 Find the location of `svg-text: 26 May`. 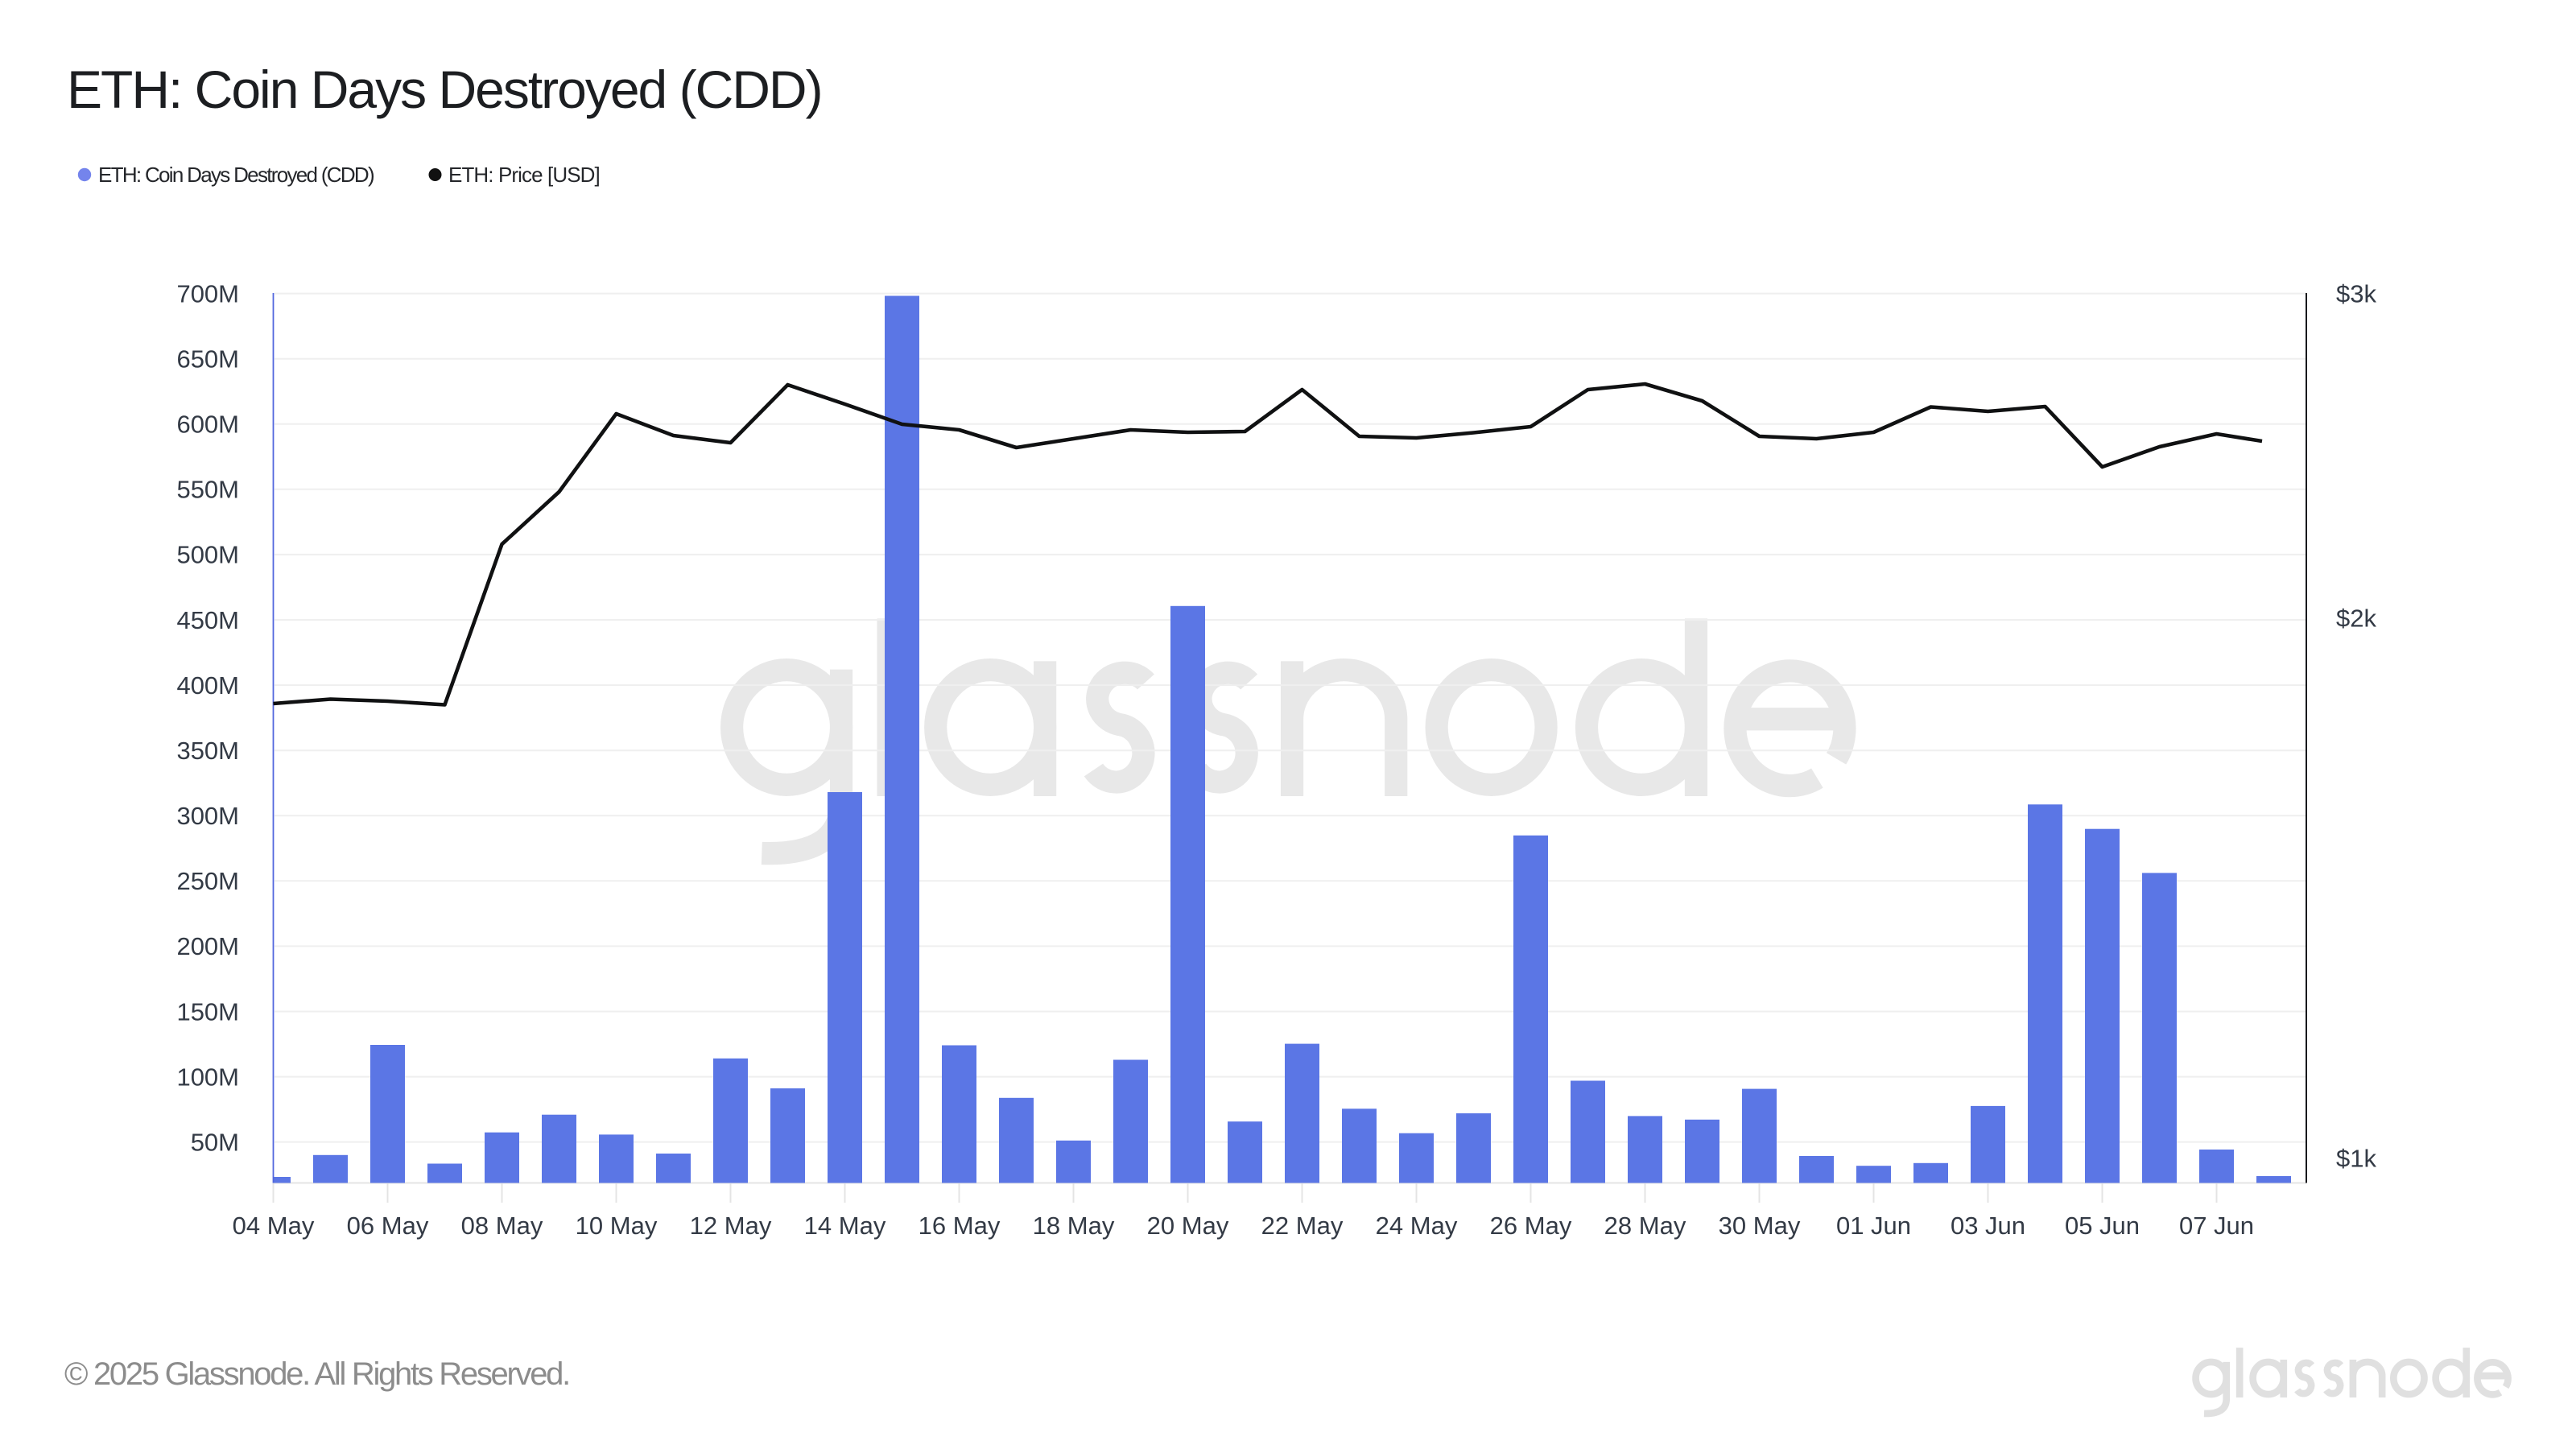

svg-text: 26 May is located at coordinates (1531, 1226).